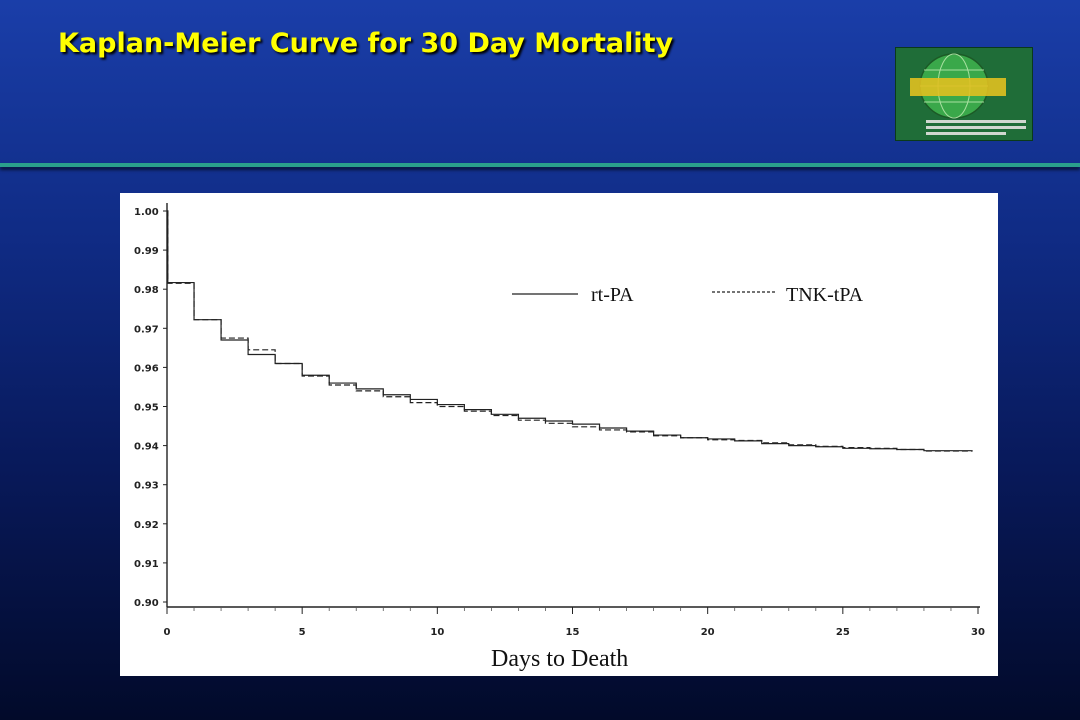 This screenshot has width=1080, height=720. What do you see at coordinates (146, 408) in the screenshot?
I see `y-tick-label: 0.95` at bounding box center [146, 408].